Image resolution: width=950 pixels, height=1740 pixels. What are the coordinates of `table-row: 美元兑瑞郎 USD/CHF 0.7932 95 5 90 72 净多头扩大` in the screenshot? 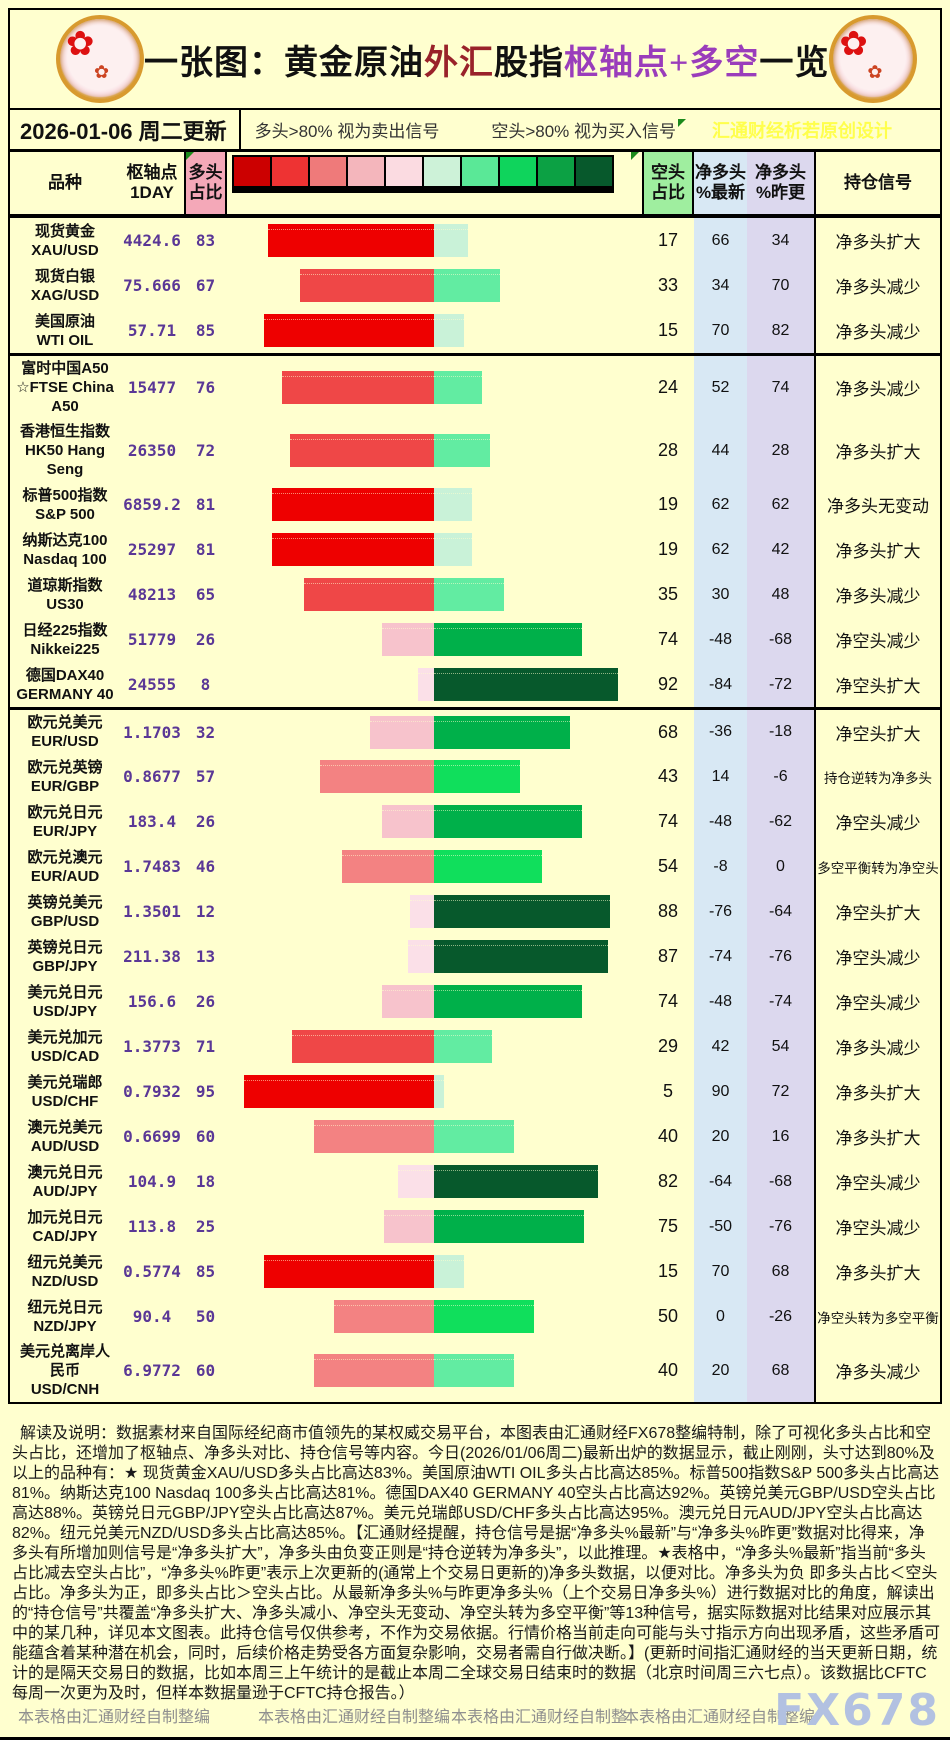 It's located at (475, 1091).